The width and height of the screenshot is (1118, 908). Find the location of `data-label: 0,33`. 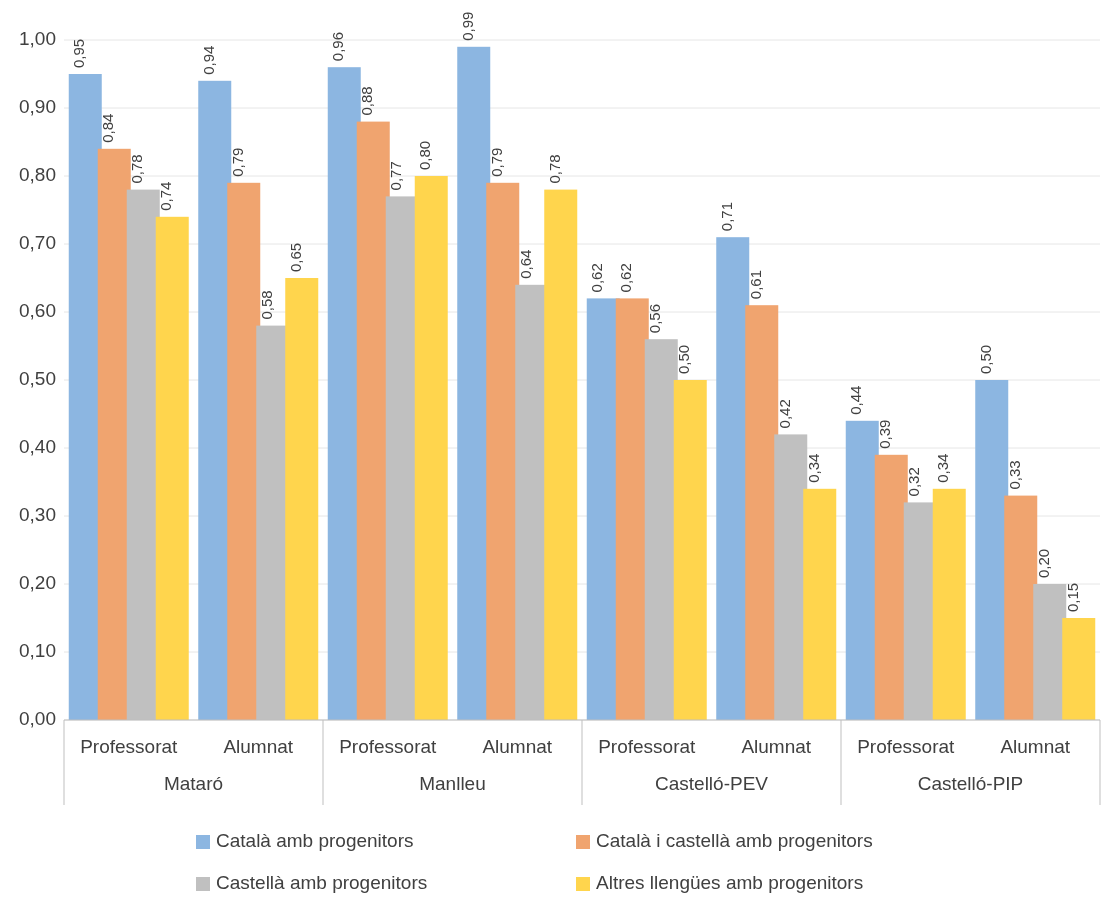

data-label: 0,33 is located at coordinates (1014, 475).